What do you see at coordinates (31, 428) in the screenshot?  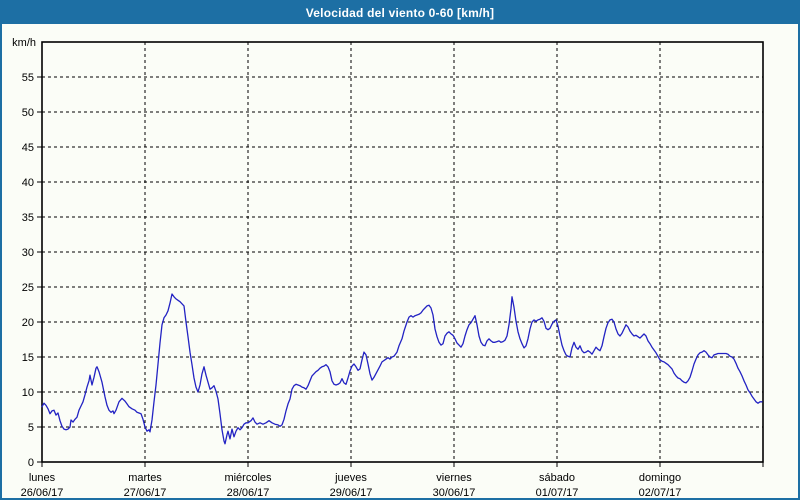 I see `y-tick-label: 5` at bounding box center [31, 428].